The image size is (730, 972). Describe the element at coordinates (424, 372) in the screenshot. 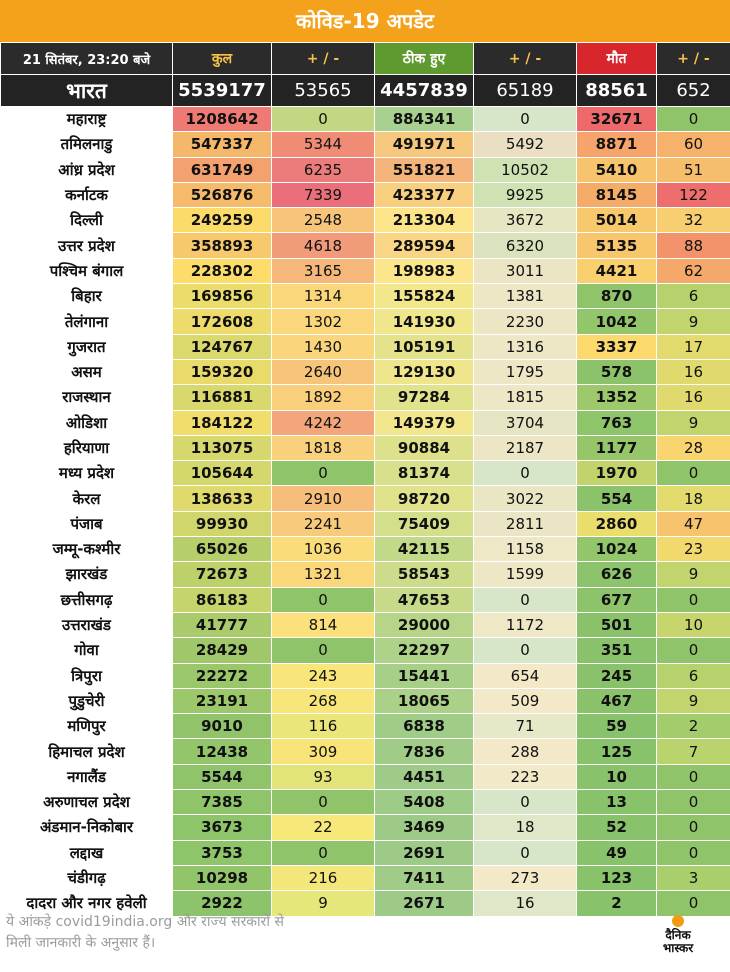

I see `state-recovered: 129130` at that location.